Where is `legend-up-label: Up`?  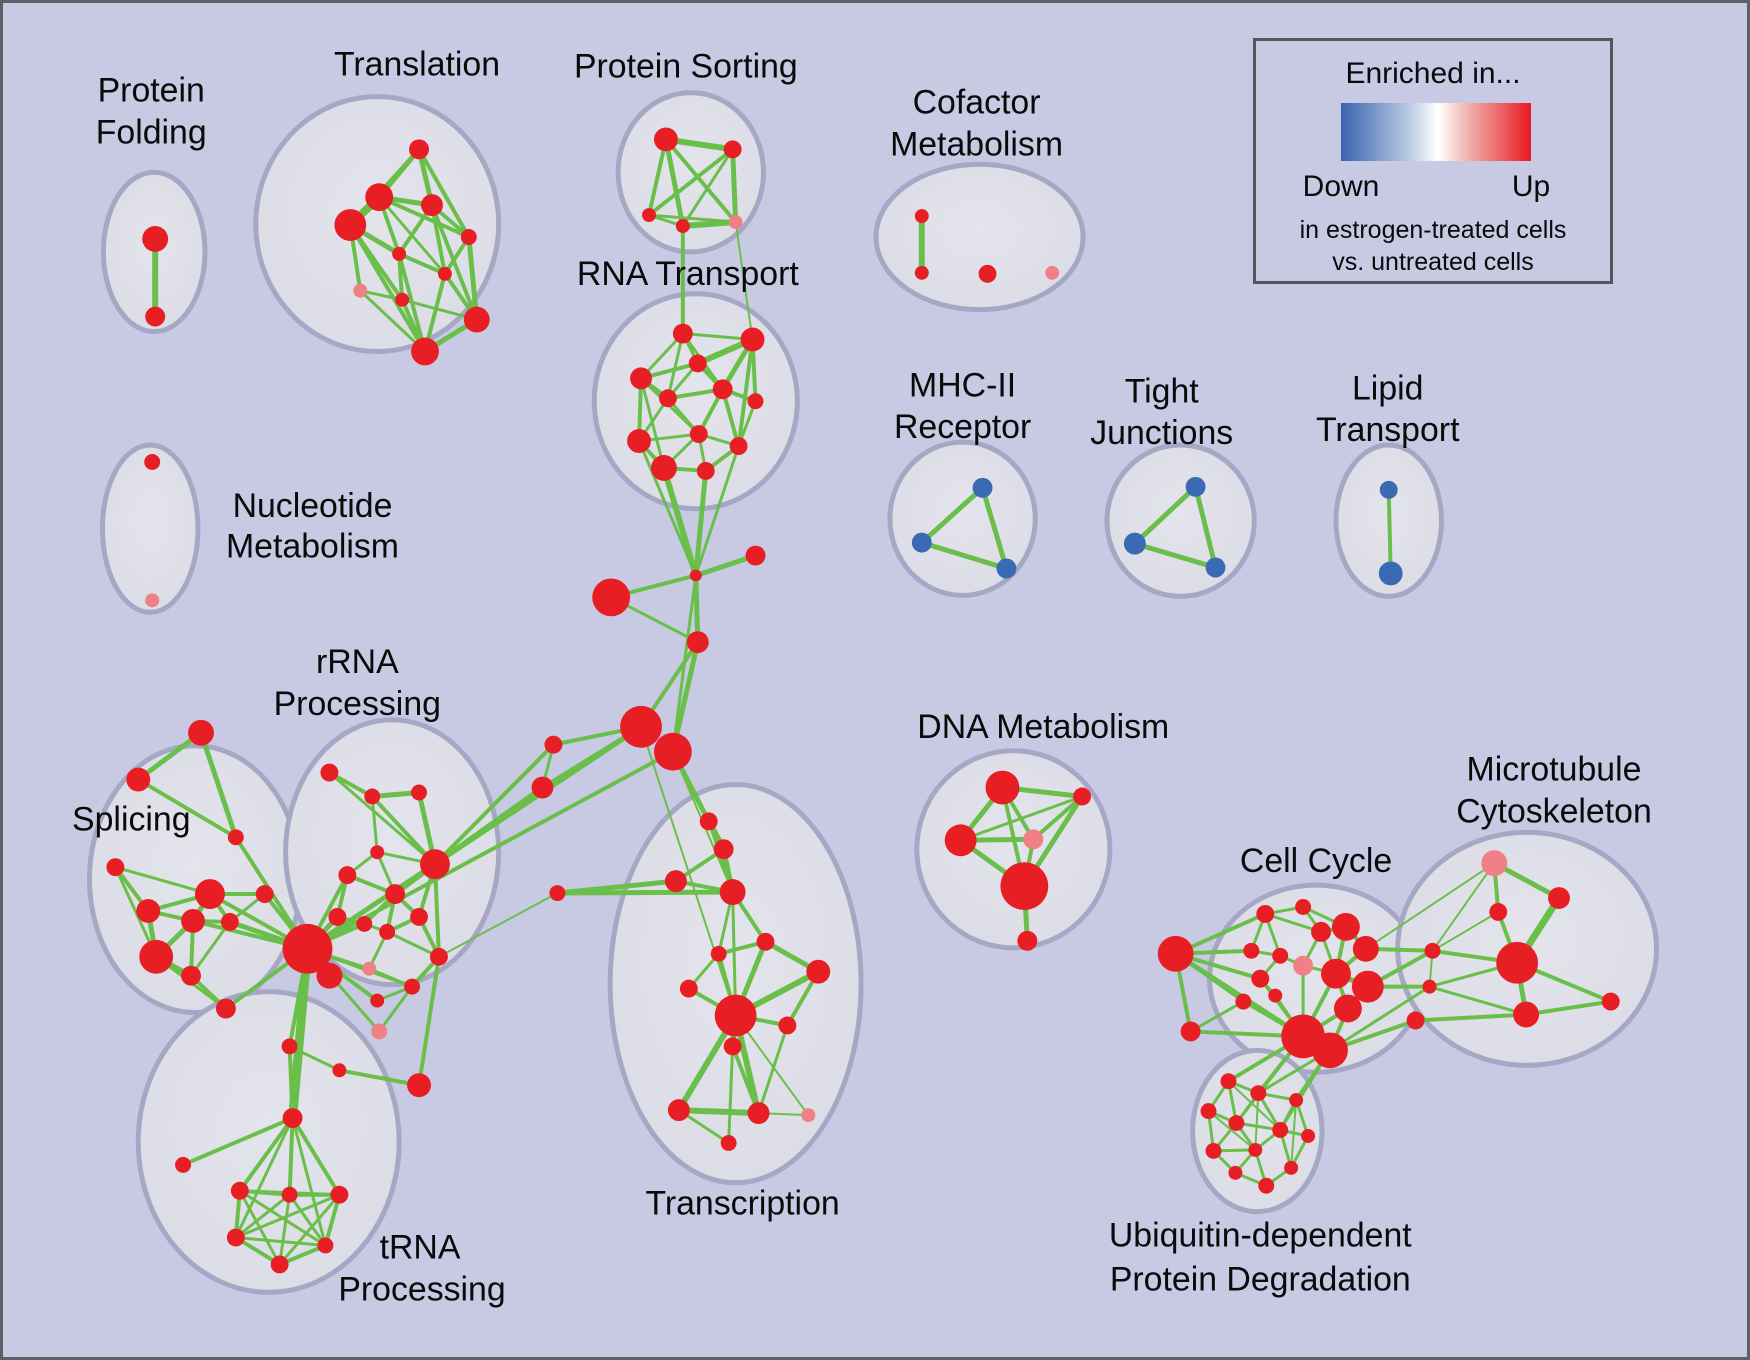
legend-up-label: Up is located at coordinates (1531, 186).